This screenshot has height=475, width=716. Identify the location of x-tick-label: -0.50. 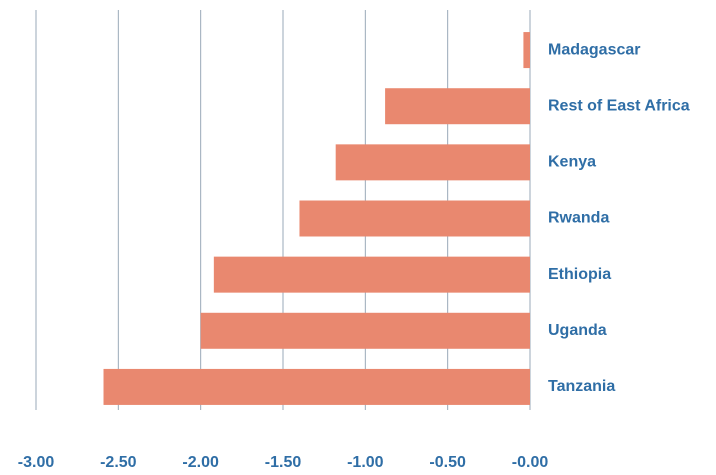
(447, 462).